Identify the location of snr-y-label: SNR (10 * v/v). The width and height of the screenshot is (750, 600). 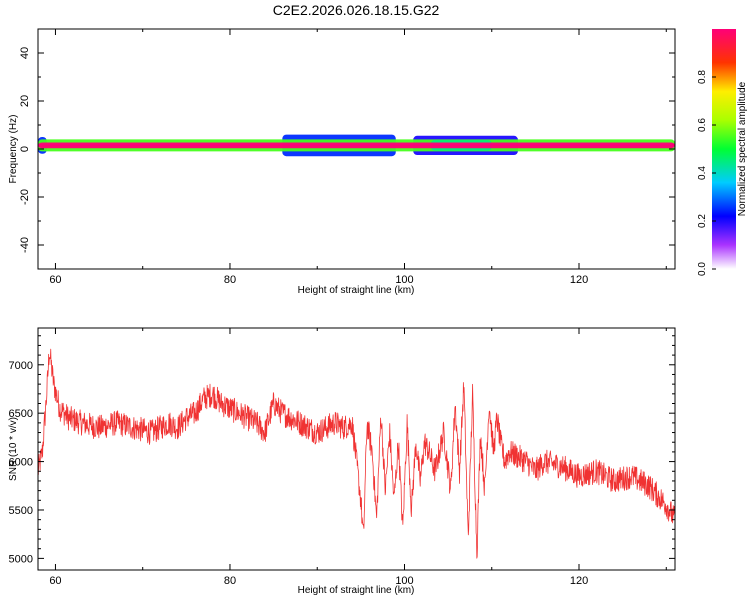
(13, 449).